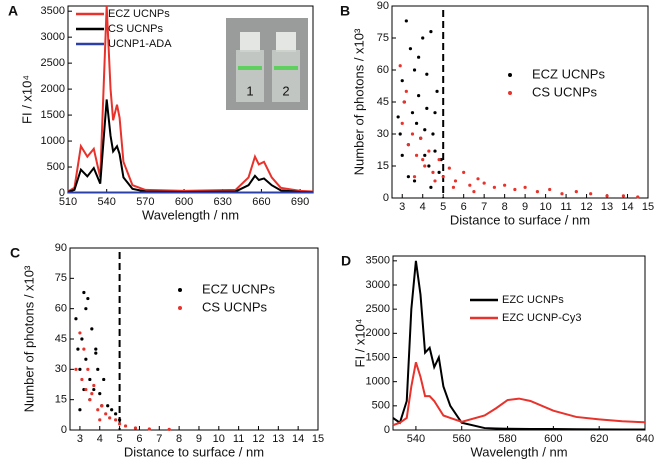  I want to click on panel-label: C, so click(15, 253).